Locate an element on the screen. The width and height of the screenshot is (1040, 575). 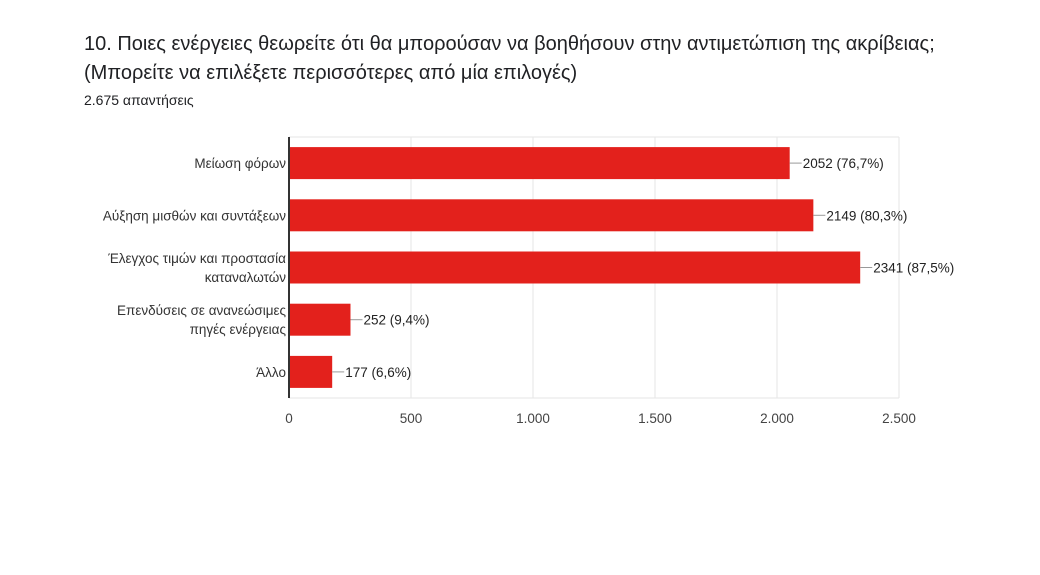
category-label: Άλλο is located at coordinates (271, 372).